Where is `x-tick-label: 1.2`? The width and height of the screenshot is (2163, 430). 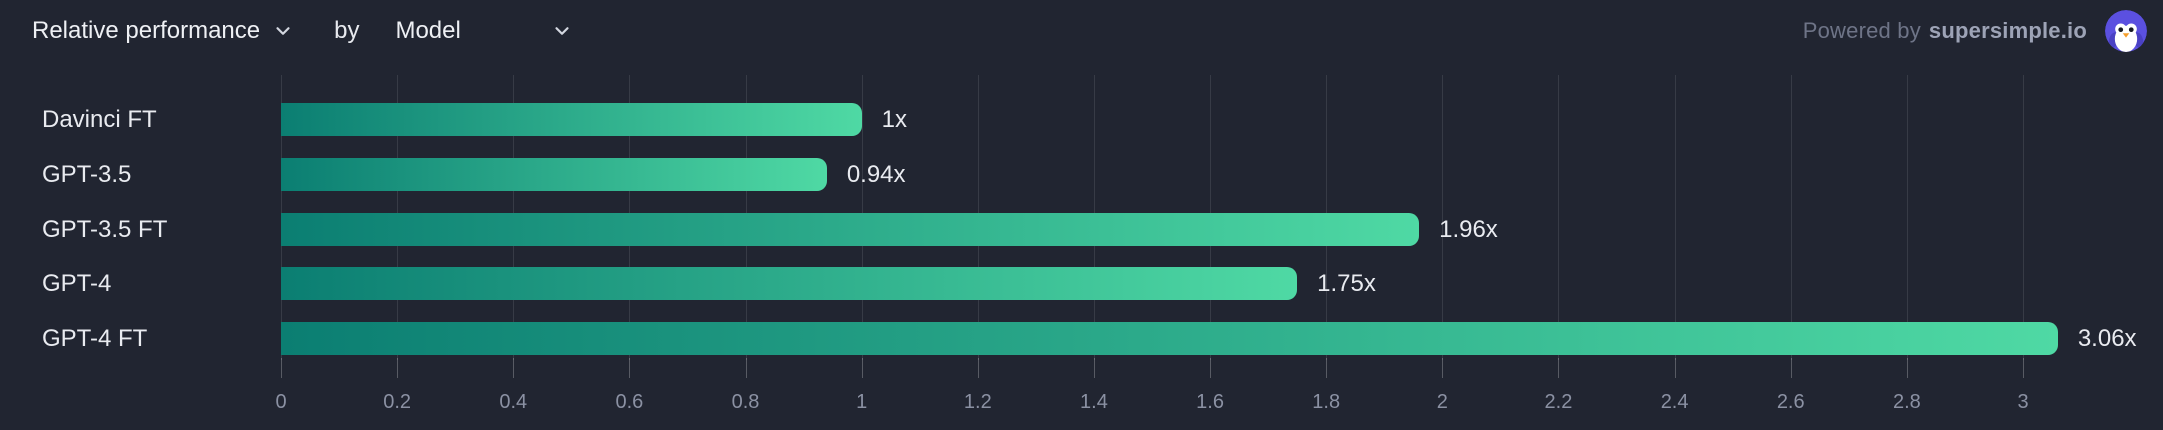
x-tick-label: 1.2 is located at coordinates (977, 402).